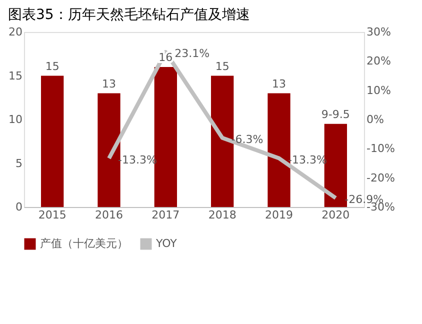 The height and width of the screenshot is (324, 422). I want to click on x-tick-label: 2017, so click(166, 215).